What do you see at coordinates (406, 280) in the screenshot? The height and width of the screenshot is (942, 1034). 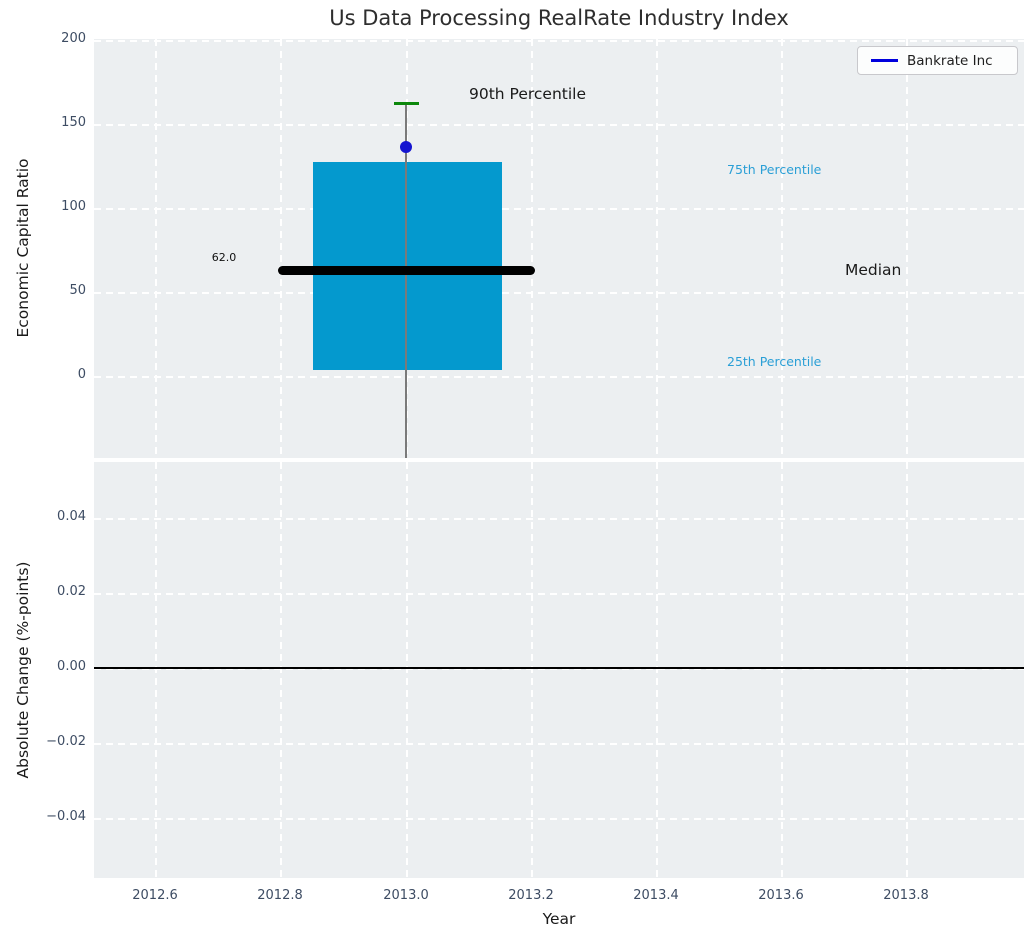 I see `percentile-whisker-line` at bounding box center [406, 280].